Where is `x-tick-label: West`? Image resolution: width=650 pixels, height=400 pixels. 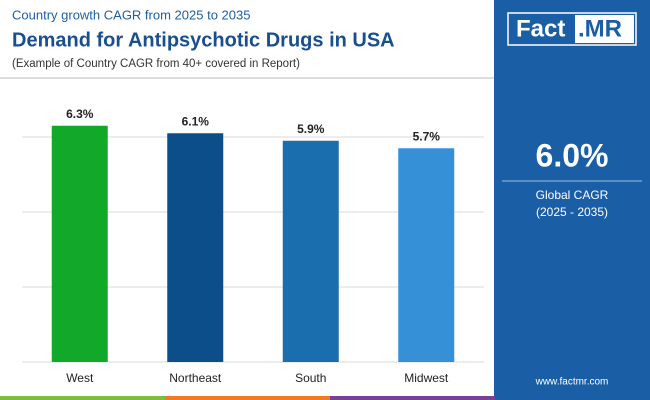 x-tick-label: West is located at coordinates (80, 378).